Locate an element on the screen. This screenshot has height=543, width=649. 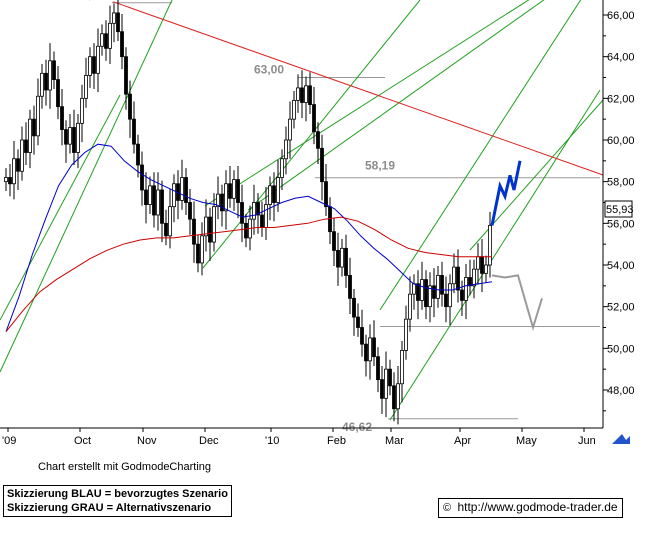
y-tick-label: 64,00 is located at coordinates (621, 58).